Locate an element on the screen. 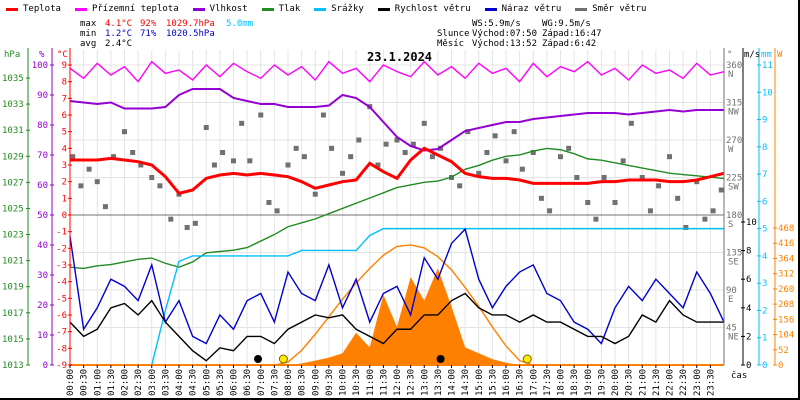 This screenshot has width=800, height=400. x-tick-label: 05:00 is located at coordinates (207, 382).